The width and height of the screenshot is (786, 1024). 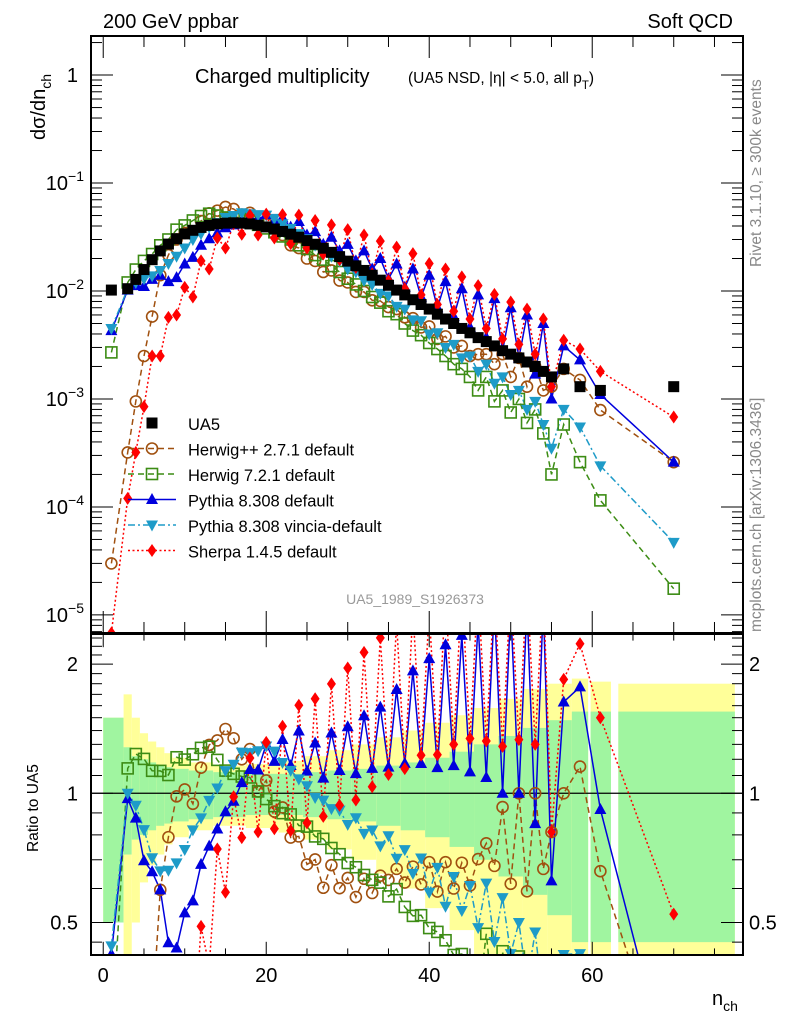 I want to click on ratio-y-axis-label: Ratio to UA5, so click(x=33, y=808).